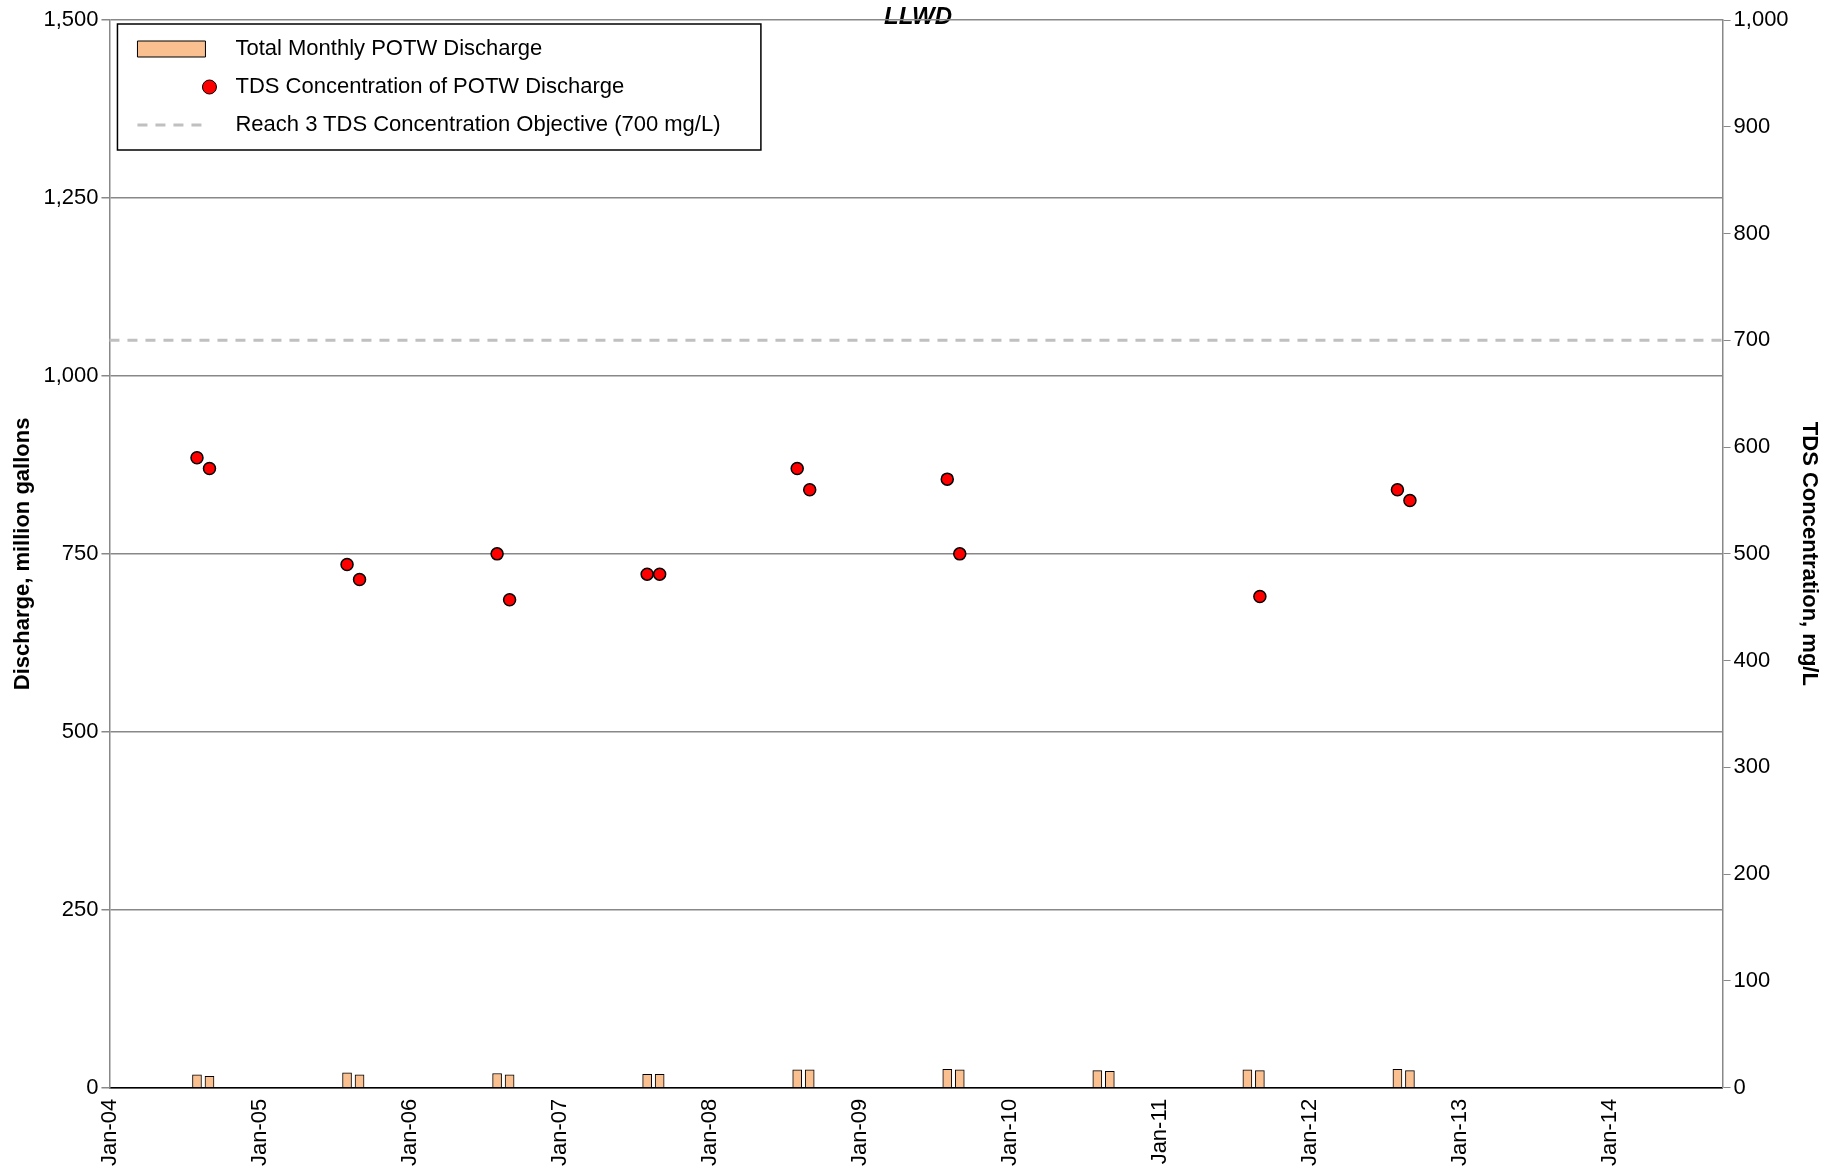 This screenshot has height=1173, width=1836. I want to click on y-tick-label: 1,000, so click(71, 374).